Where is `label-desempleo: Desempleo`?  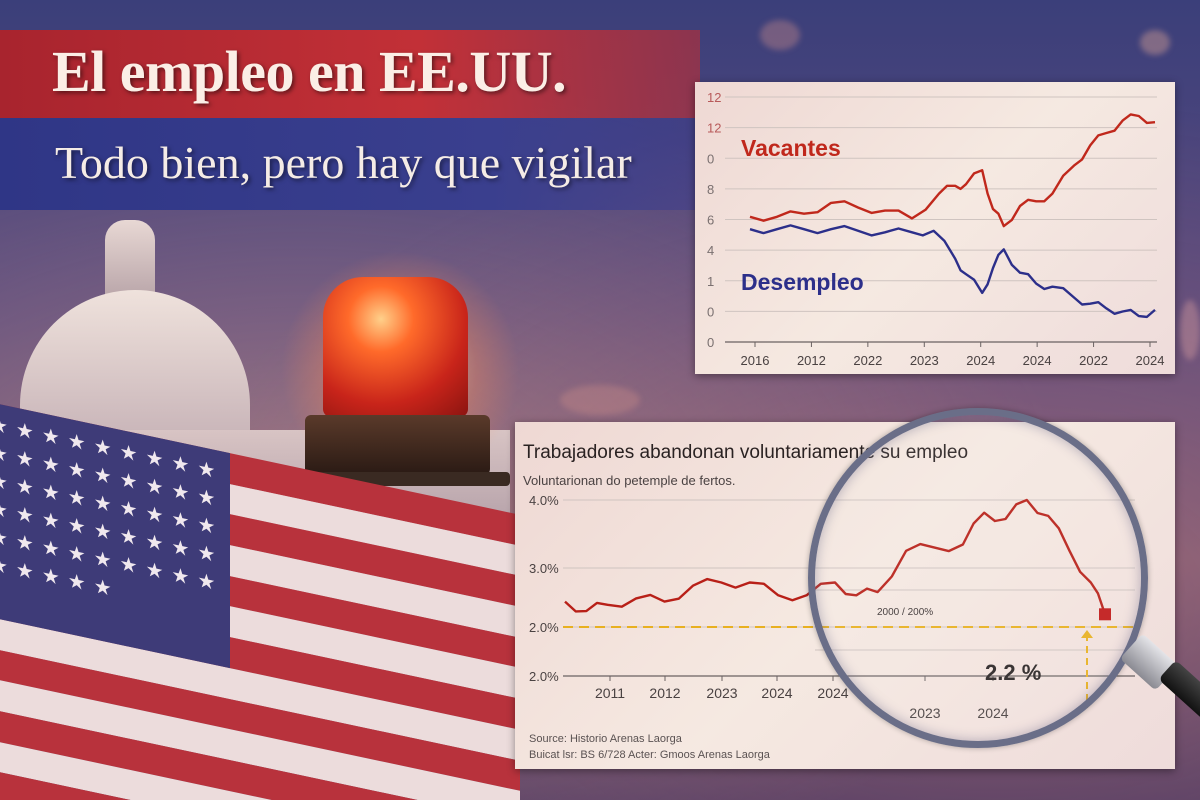 label-desempleo: Desempleo is located at coordinates (802, 282).